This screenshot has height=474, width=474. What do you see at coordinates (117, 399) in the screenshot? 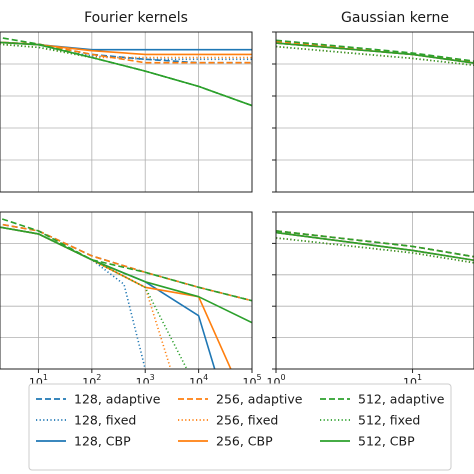
I see `legend-label: 128, adaptive` at bounding box center [117, 399].